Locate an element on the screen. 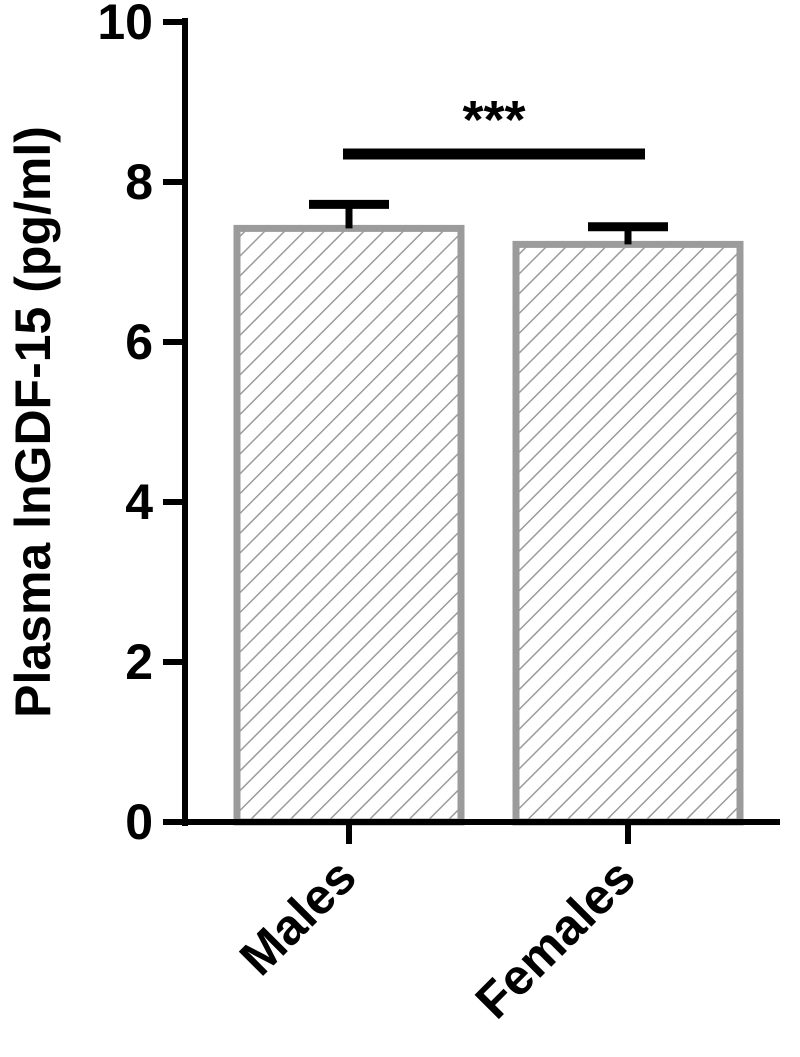 The height and width of the screenshot is (1057, 800). y-tick-label-4: 4 is located at coordinates (139, 502).